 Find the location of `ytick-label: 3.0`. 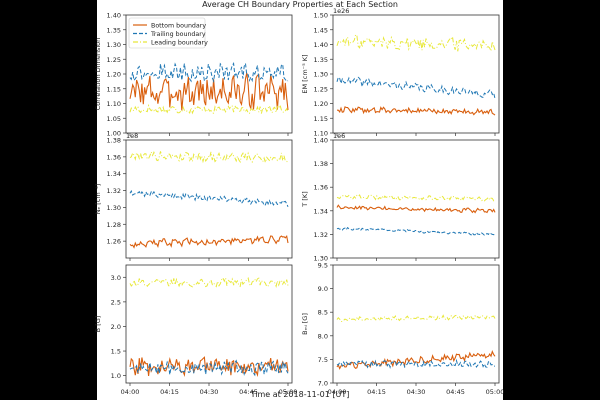

ytick-label: 3.0 is located at coordinates (116, 278).